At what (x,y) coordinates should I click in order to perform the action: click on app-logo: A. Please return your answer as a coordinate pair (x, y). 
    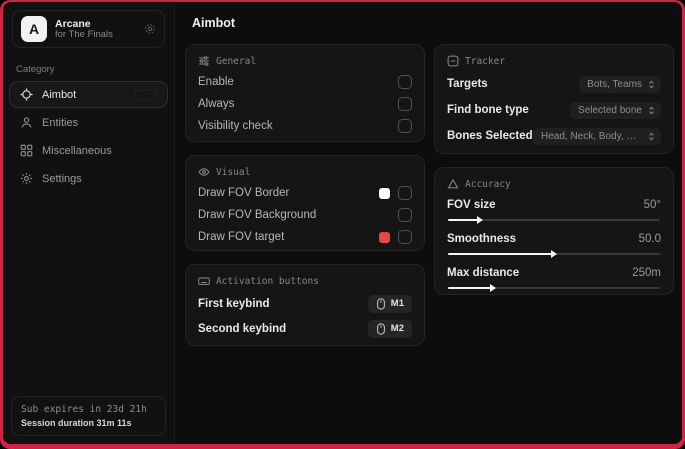
    Looking at the image, I should click on (34, 29).